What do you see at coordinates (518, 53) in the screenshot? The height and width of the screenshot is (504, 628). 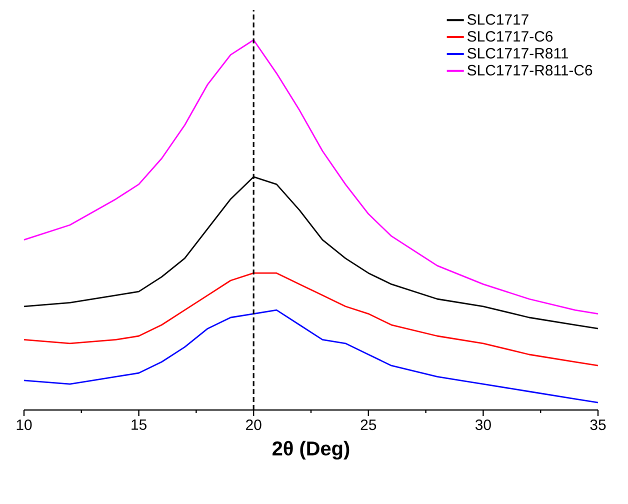 I see `legend-label: SLC1717-R811` at bounding box center [518, 53].